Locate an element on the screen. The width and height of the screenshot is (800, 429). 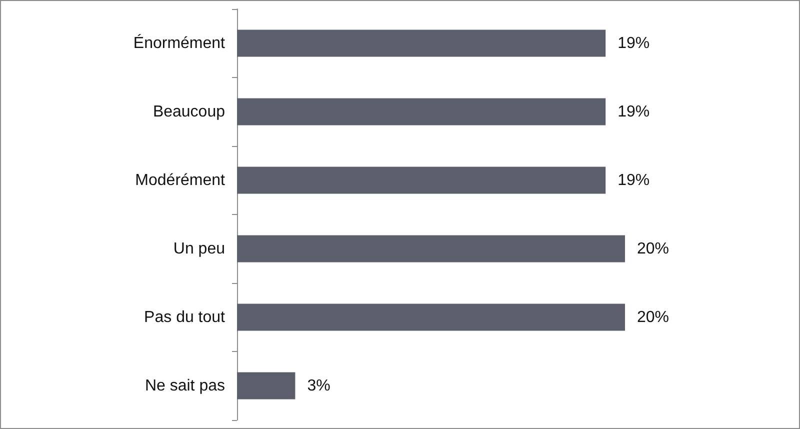
y-tick-label: Pas du tout is located at coordinates (185, 317).